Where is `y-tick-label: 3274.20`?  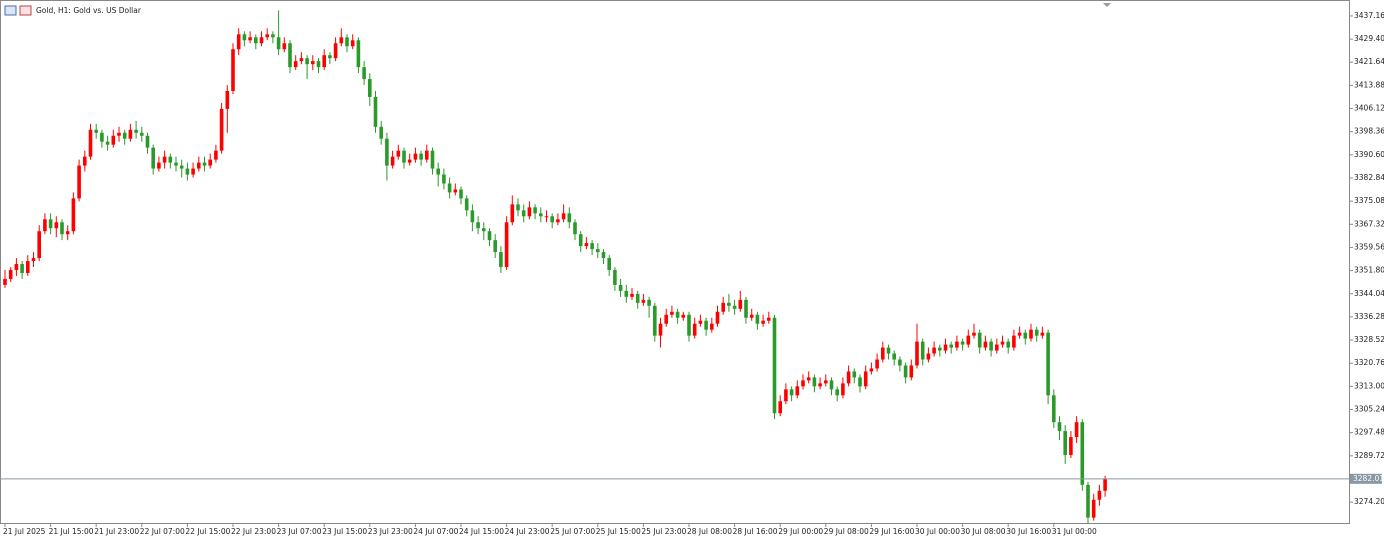
y-tick-label: 3274.20 is located at coordinates (1369, 501).